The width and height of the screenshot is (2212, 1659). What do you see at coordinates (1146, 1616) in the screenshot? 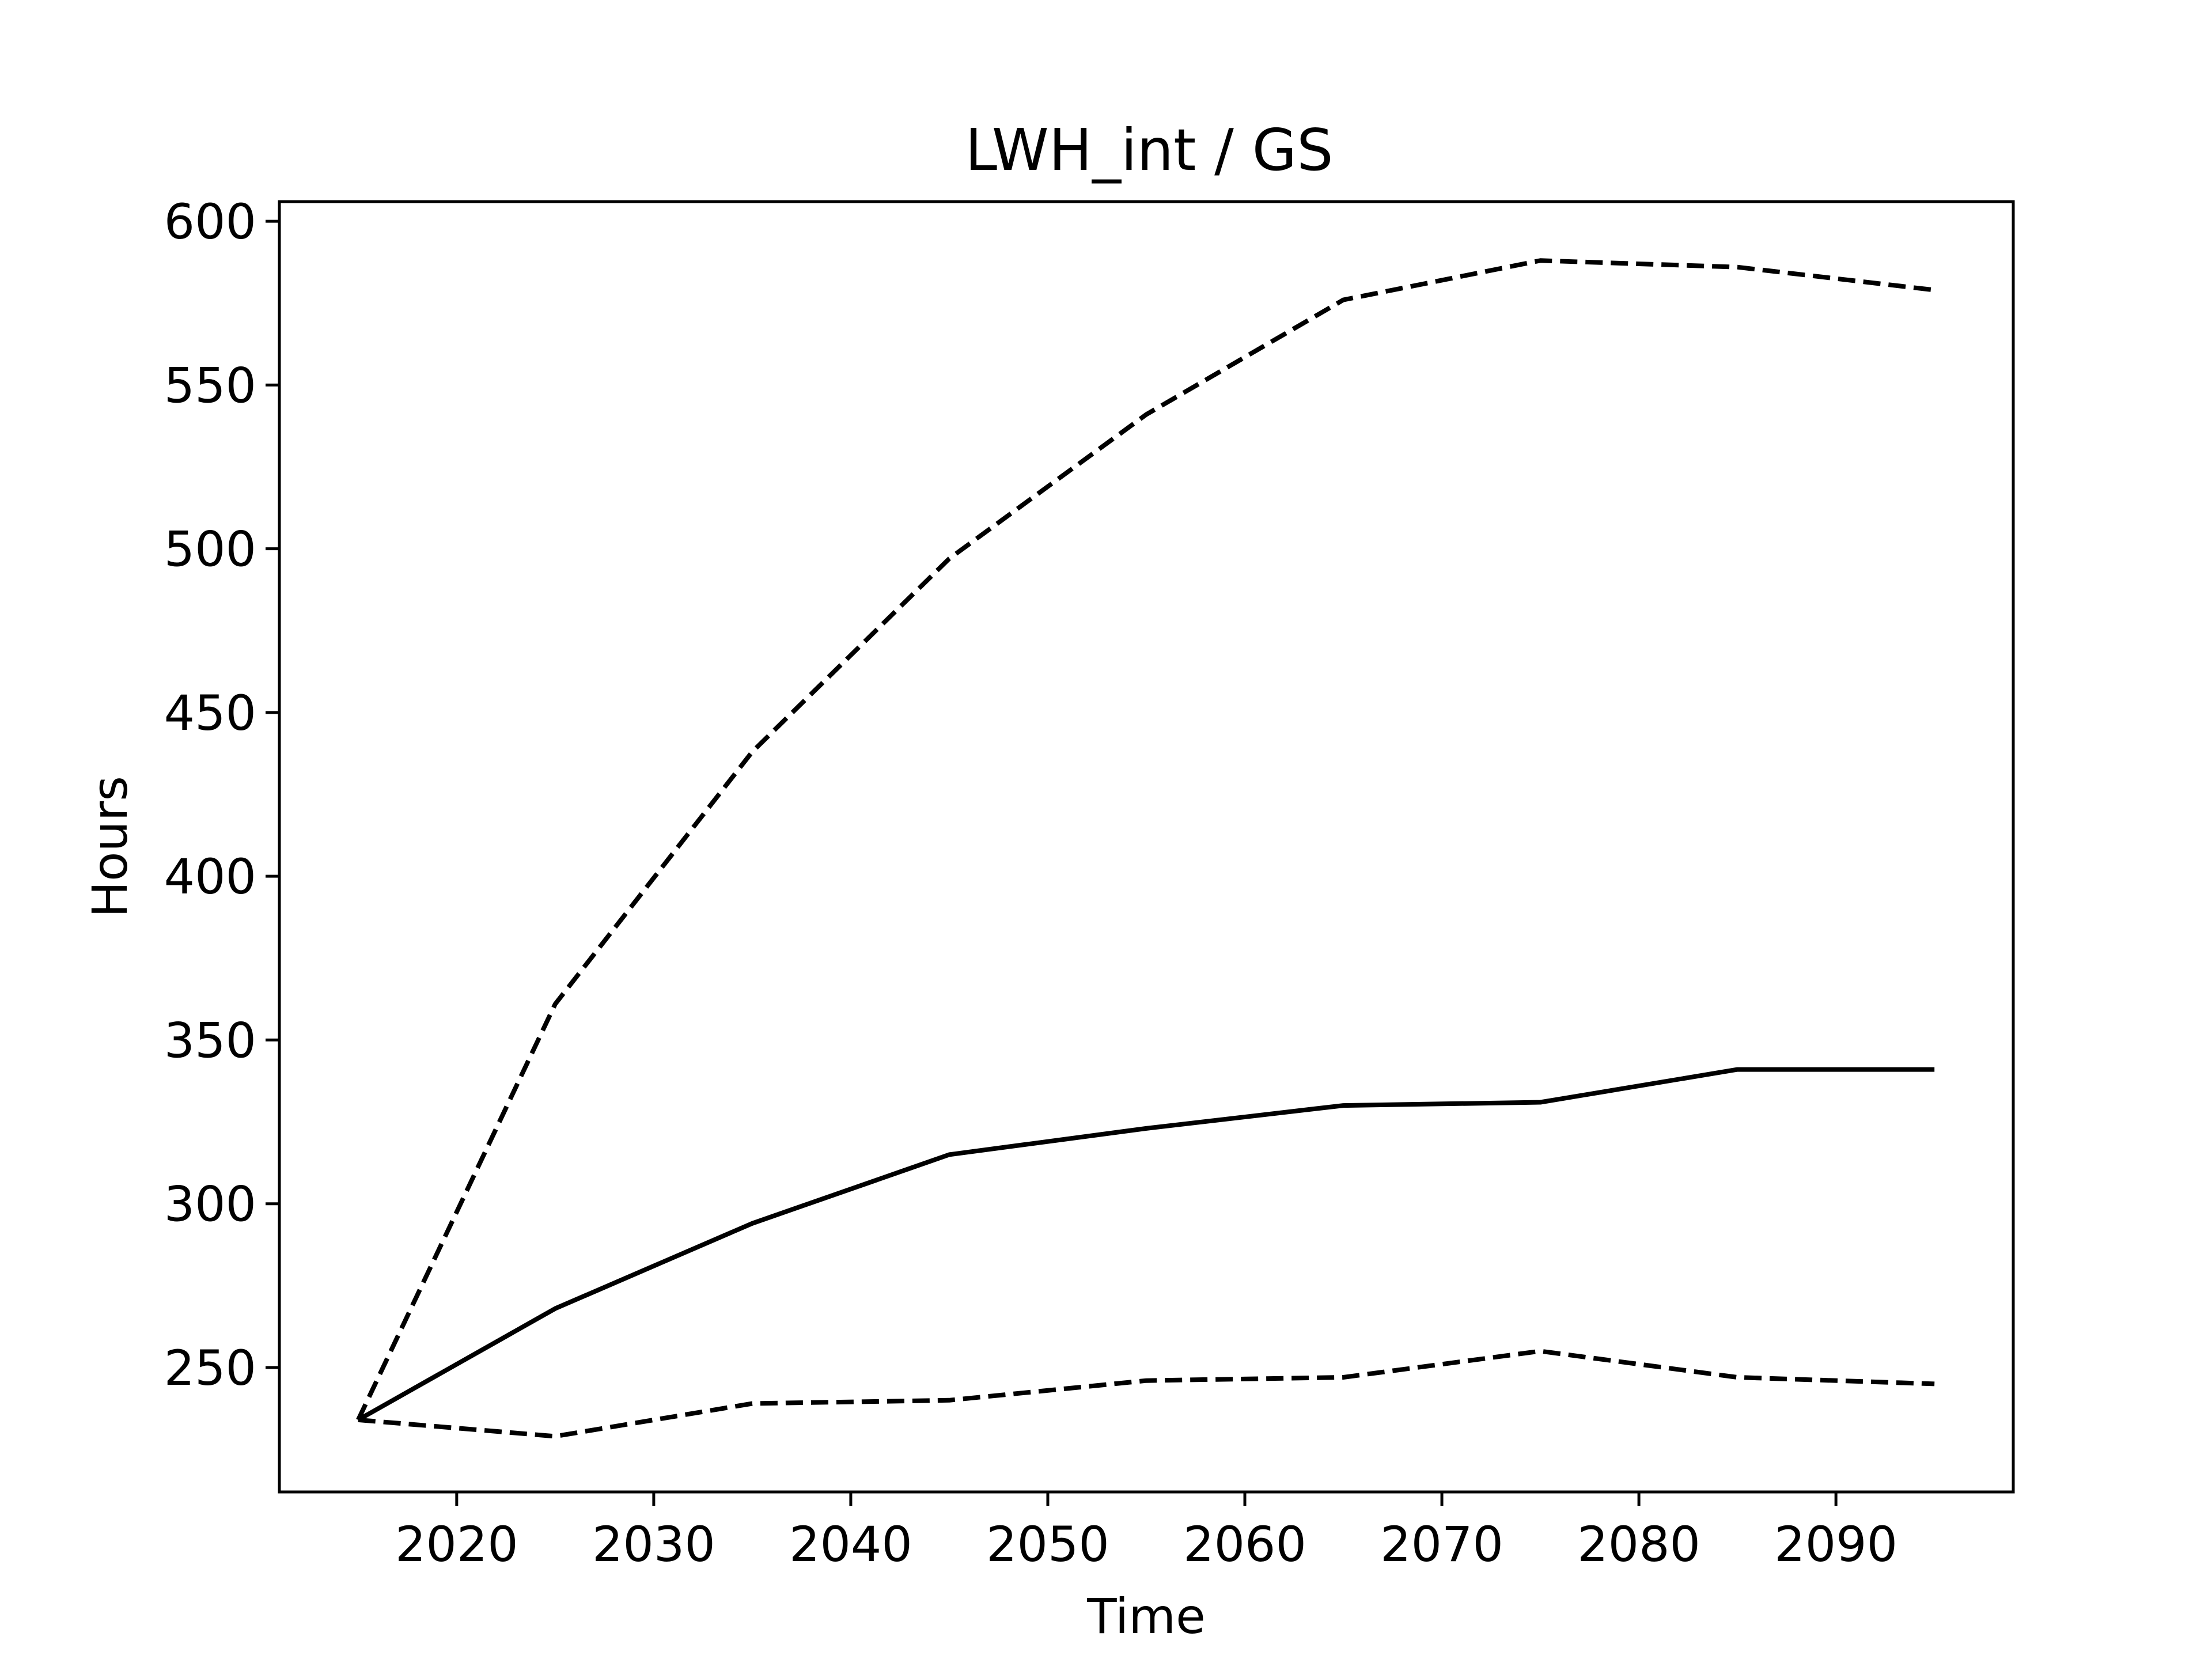
I see `x-axis-label: Time` at bounding box center [1146, 1616].